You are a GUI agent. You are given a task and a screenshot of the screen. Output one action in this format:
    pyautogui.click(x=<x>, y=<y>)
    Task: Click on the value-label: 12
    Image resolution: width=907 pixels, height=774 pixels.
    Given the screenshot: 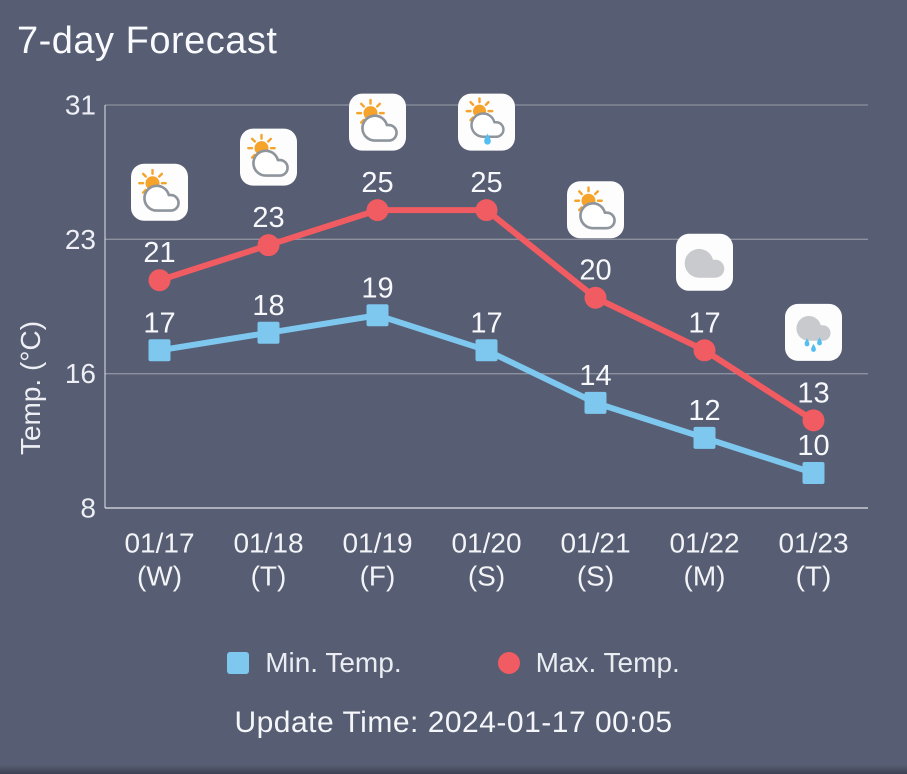 What is the action you would take?
    pyautogui.click(x=704, y=411)
    